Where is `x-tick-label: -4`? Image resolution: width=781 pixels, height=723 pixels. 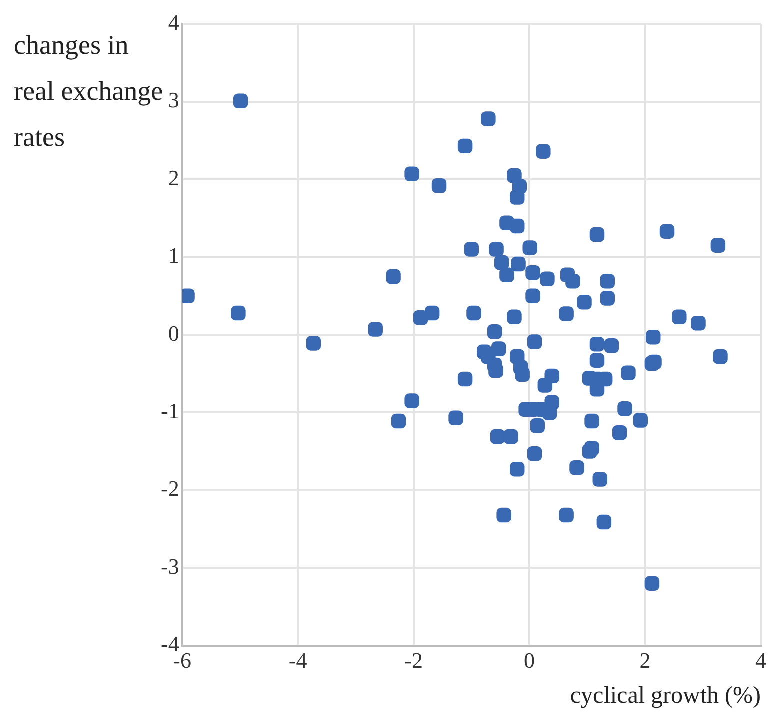
x-tick-label: -4 is located at coordinates (298, 660).